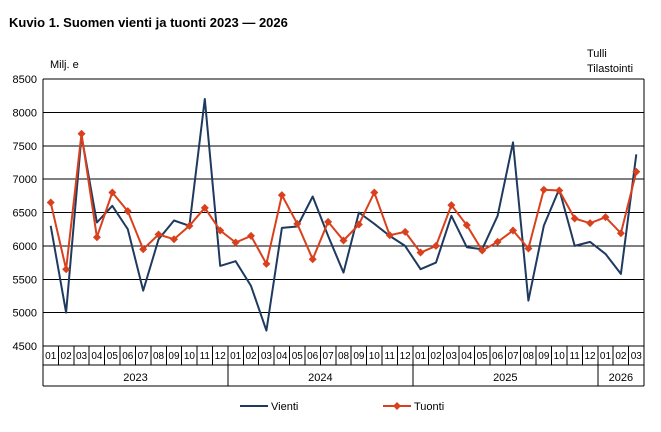 This screenshot has height=432, width=661. What do you see at coordinates (25, 80) in the screenshot?
I see `y-tick-label-8500: 8500` at bounding box center [25, 80].